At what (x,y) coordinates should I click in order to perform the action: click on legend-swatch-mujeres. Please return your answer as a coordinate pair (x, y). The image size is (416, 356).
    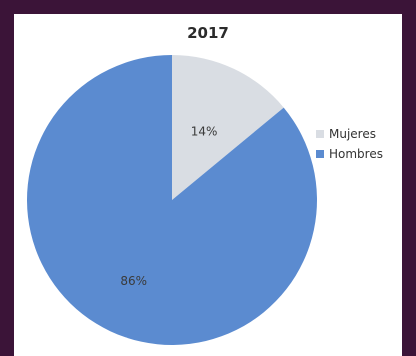
    Looking at the image, I should click on (320, 134).